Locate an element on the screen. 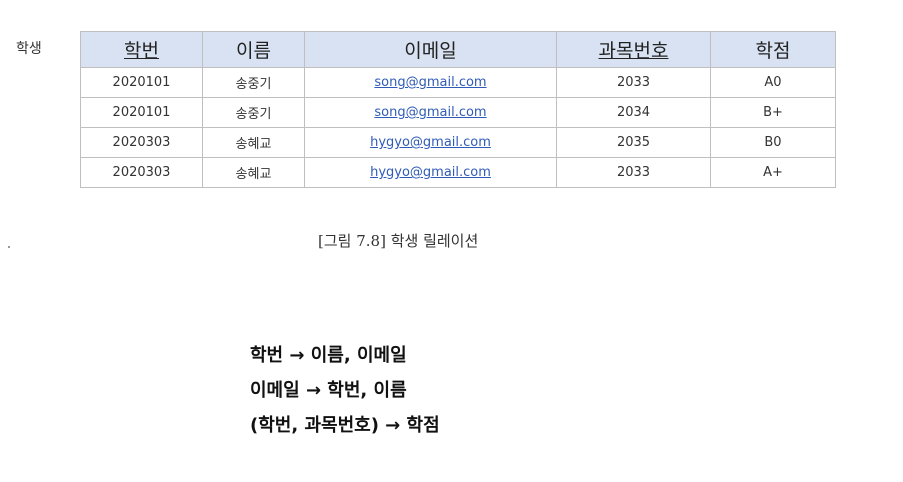  functional-dependency-1: 학번 → 이름, 이메일 is located at coordinates (328, 355).